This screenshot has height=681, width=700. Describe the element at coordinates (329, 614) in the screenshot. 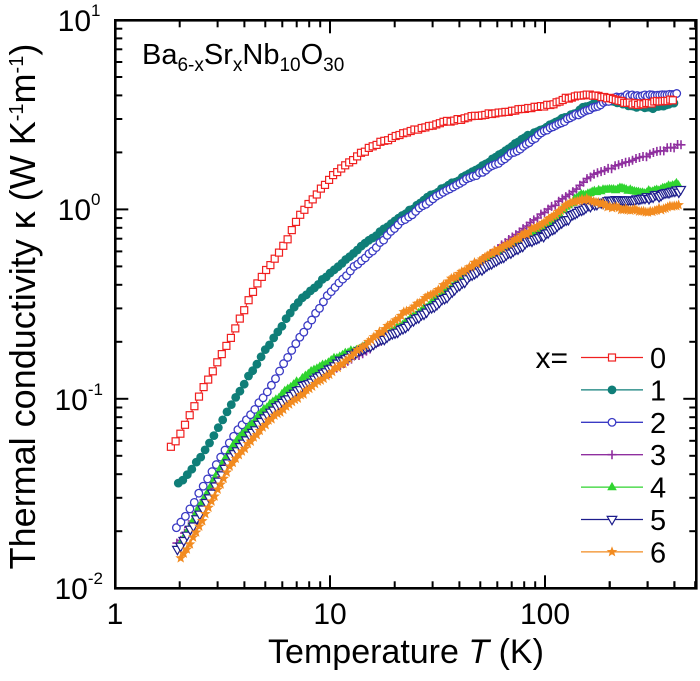

I see `svg-text: 10` at that location.